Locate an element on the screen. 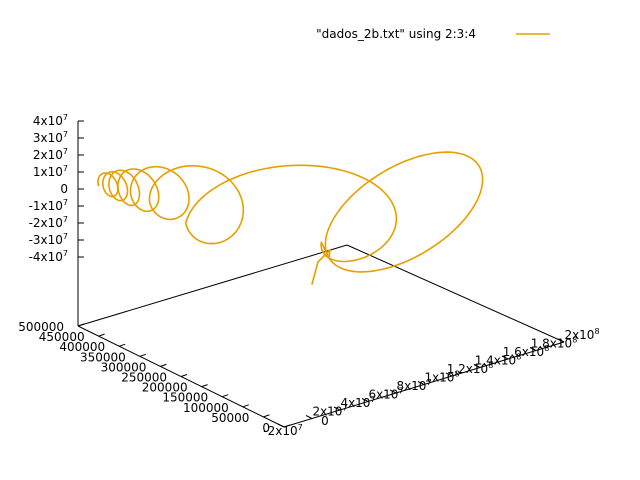 This screenshot has height=480, width=640. y-tick-label: 300000 is located at coordinates (124, 367).